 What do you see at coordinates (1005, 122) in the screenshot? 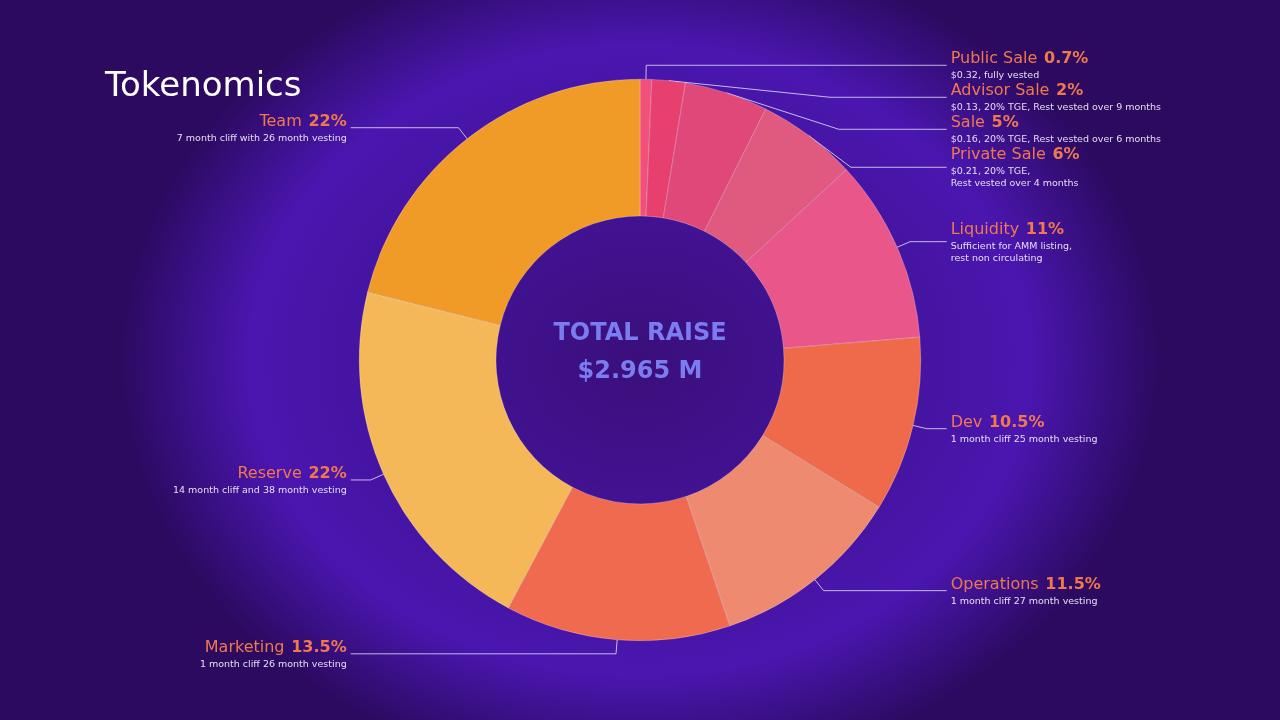
I see `data-label: 5%` at bounding box center [1005, 122].